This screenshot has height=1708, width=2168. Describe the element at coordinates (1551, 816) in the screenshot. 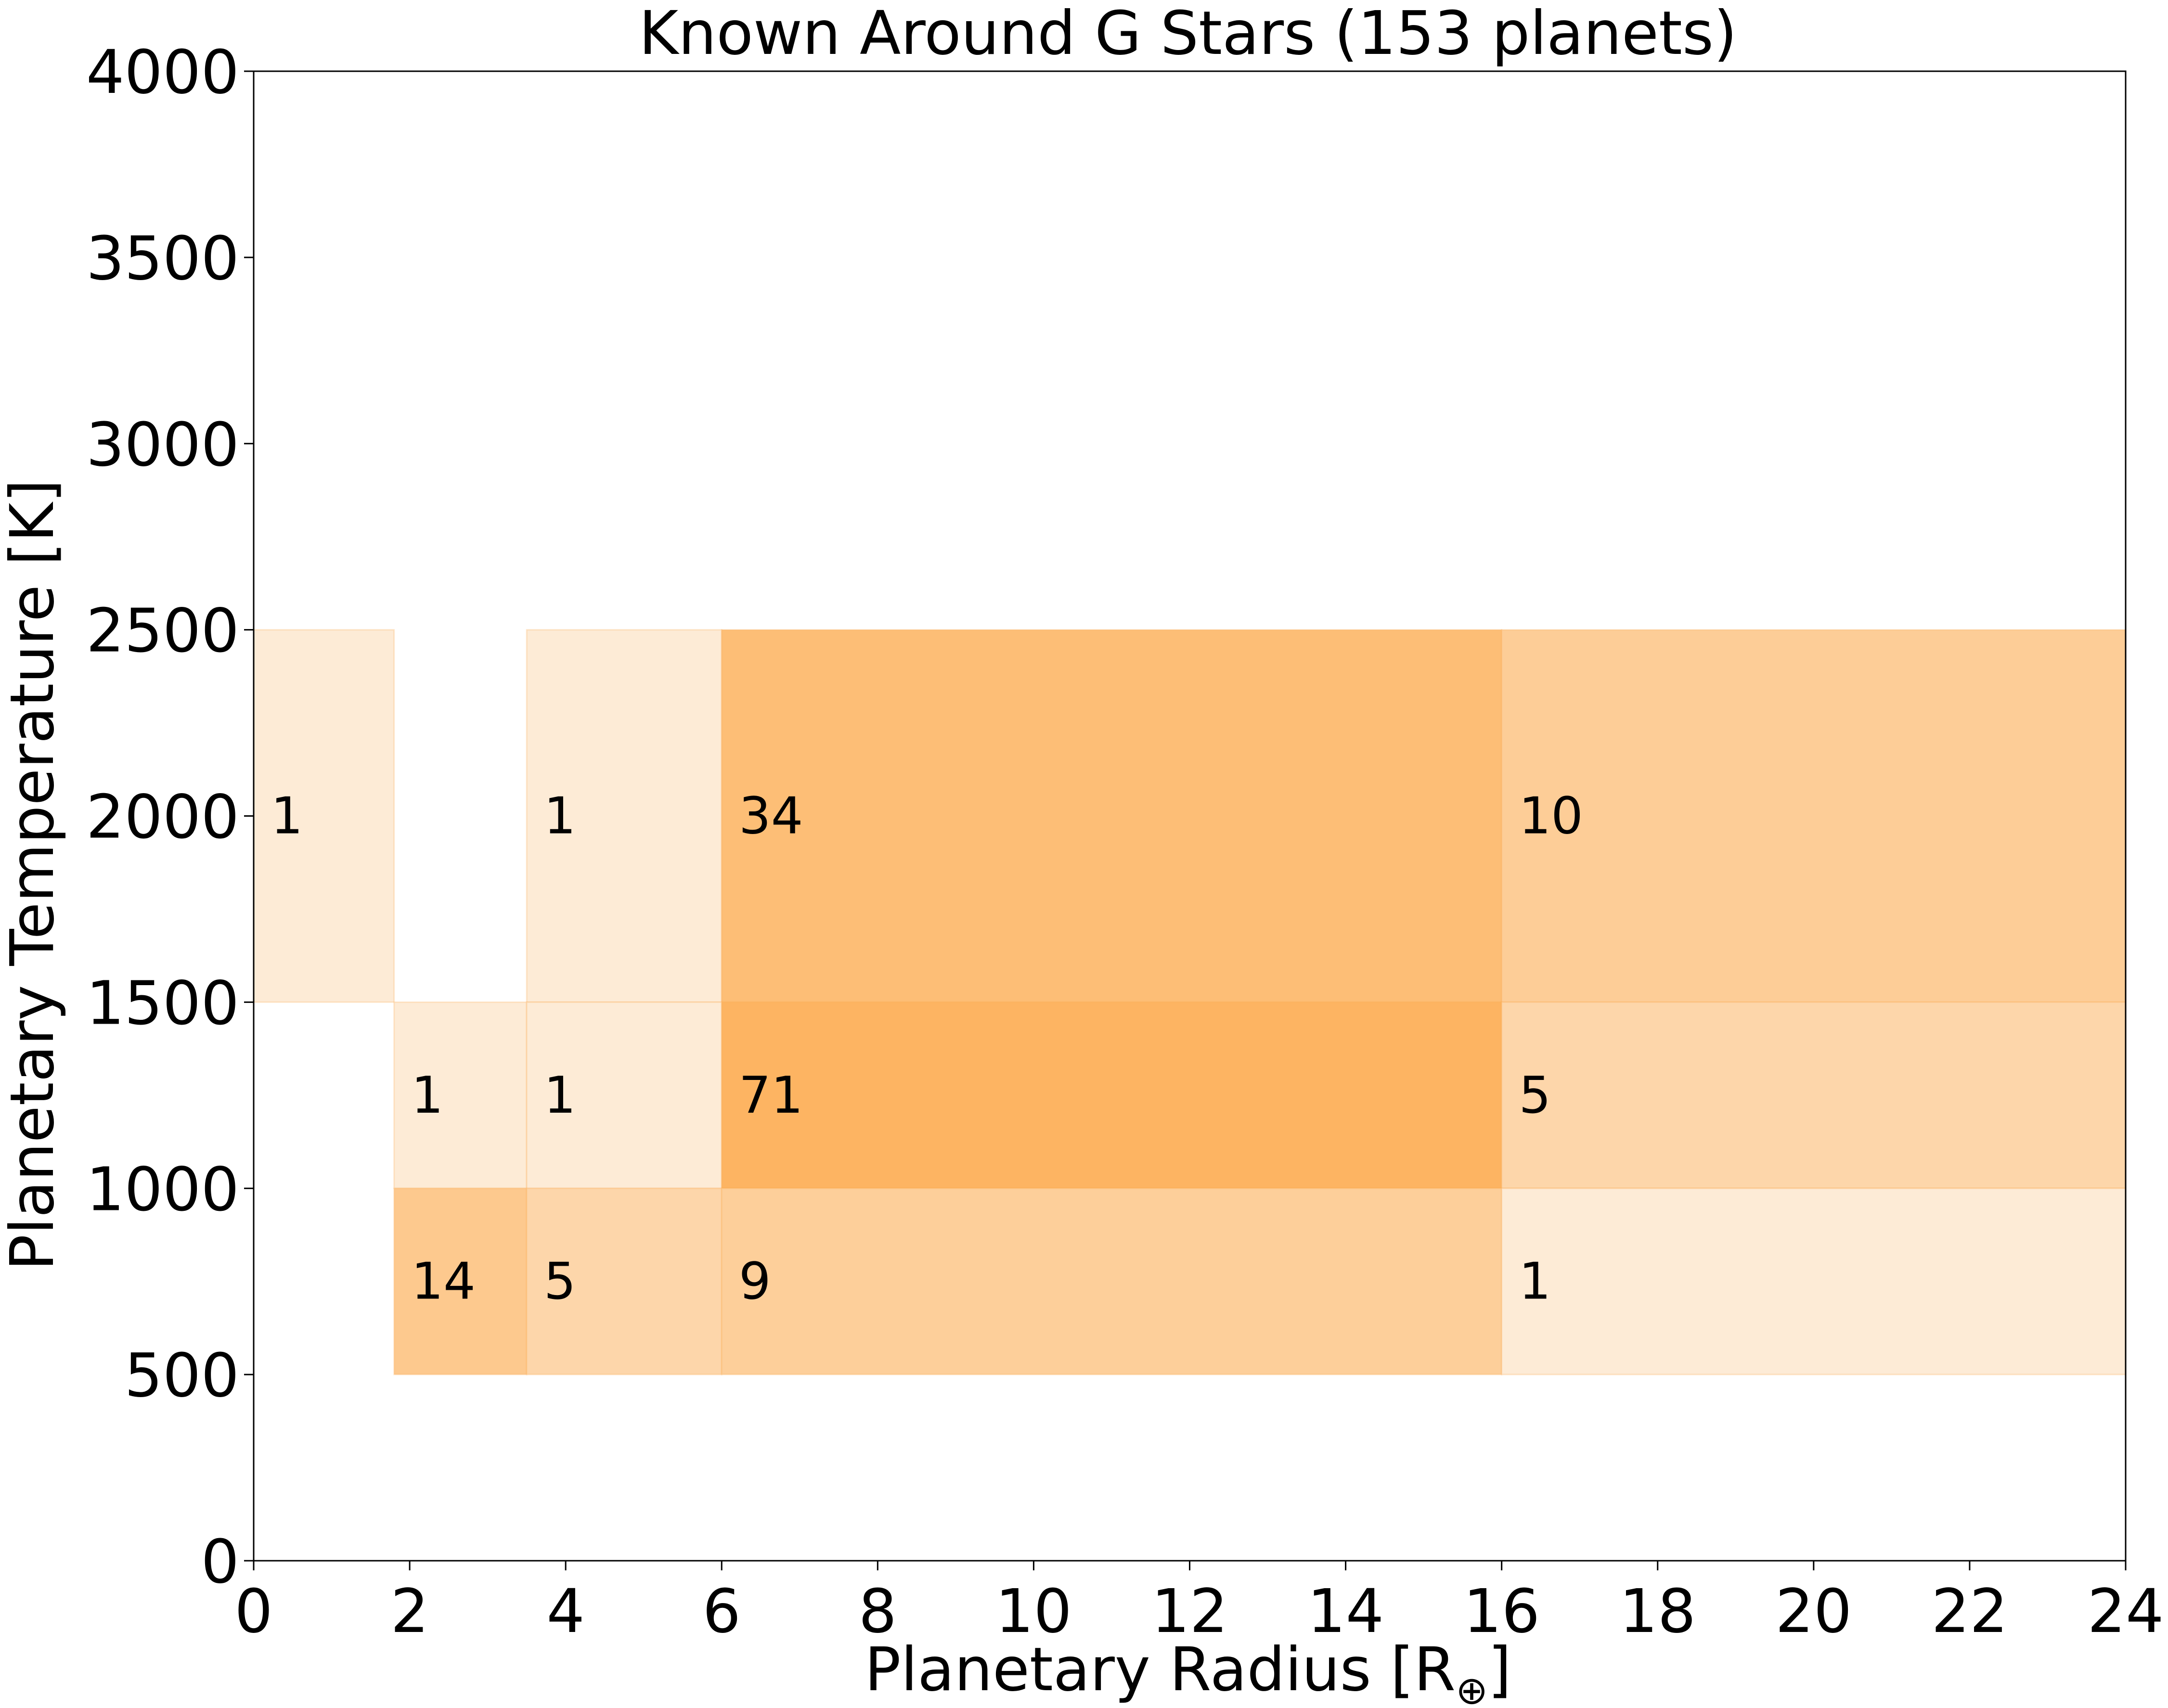

I see `cell-count-label: 10` at that location.